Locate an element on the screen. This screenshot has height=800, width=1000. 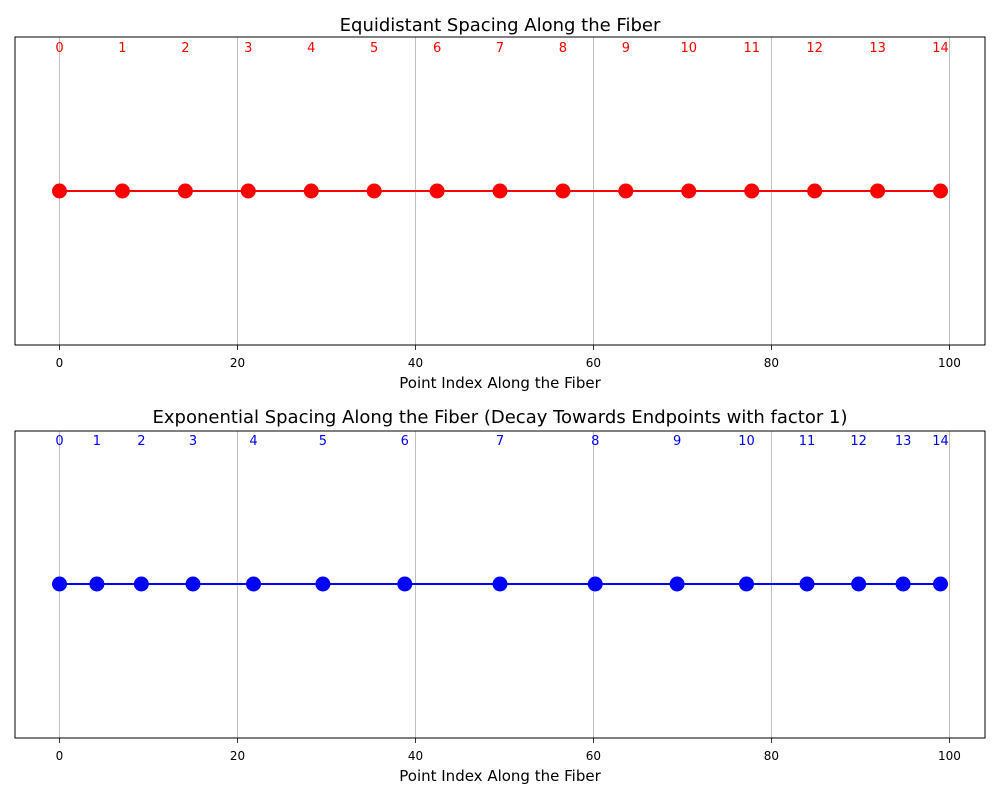
chart-title: Equidistant Spacing Along the Fiber is located at coordinates (500, 25).